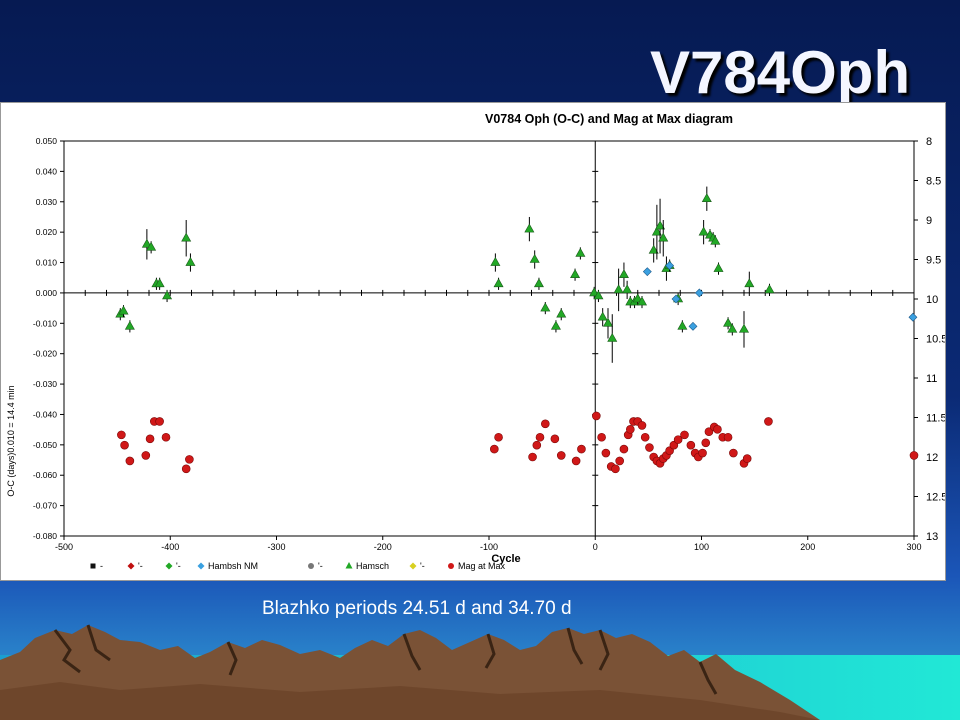 This screenshot has width=960, height=720. What do you see at coordinates (47, 293) in the screenshot?
I see `y-tick-label: 0.000` at bounding box center [47, 293].